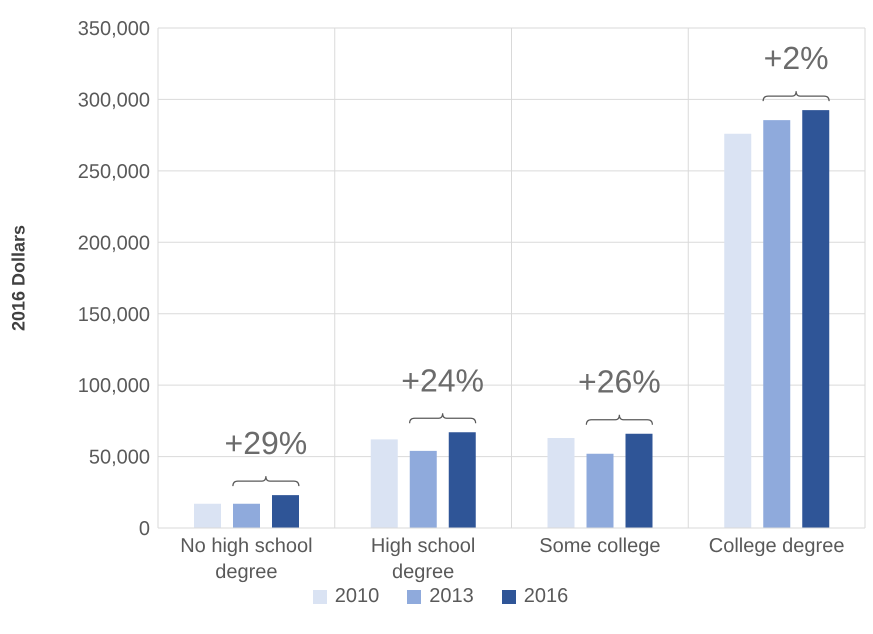 Image resolution: width=873 pixels, height=634 pixels. Describe the element at coordinates (119, 457) in the screenshot. I see `y-tick-label: 50,000` at that location.